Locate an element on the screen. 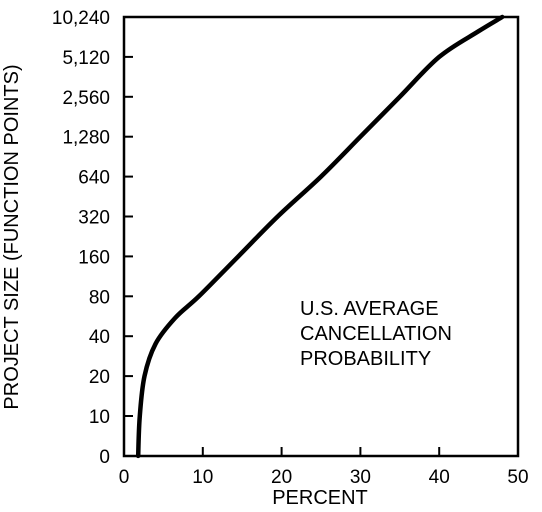 Image resolution: width=542 pixels, height=512 pixels. y-tick-label: 640 is located at coordinates (94, 178).